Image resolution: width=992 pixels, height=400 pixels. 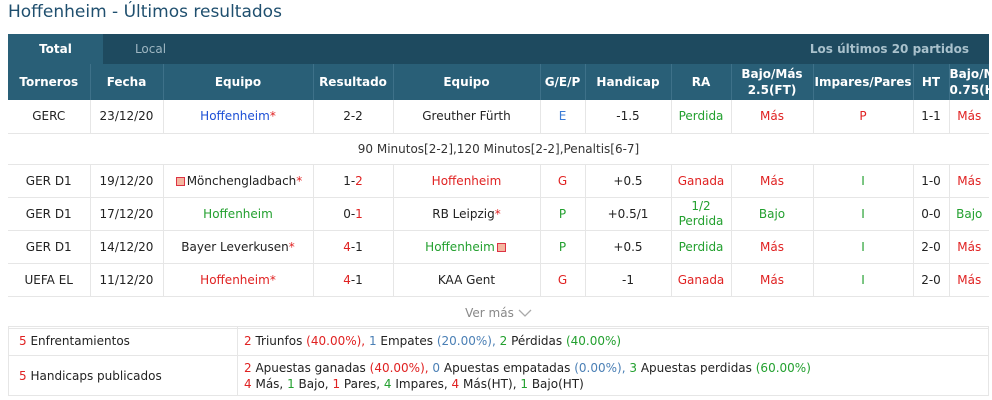 What do you see at coordinates (628, 82) in the screenshot?
I see `col-handicap: Handicap` at bounding box center [628, 82].